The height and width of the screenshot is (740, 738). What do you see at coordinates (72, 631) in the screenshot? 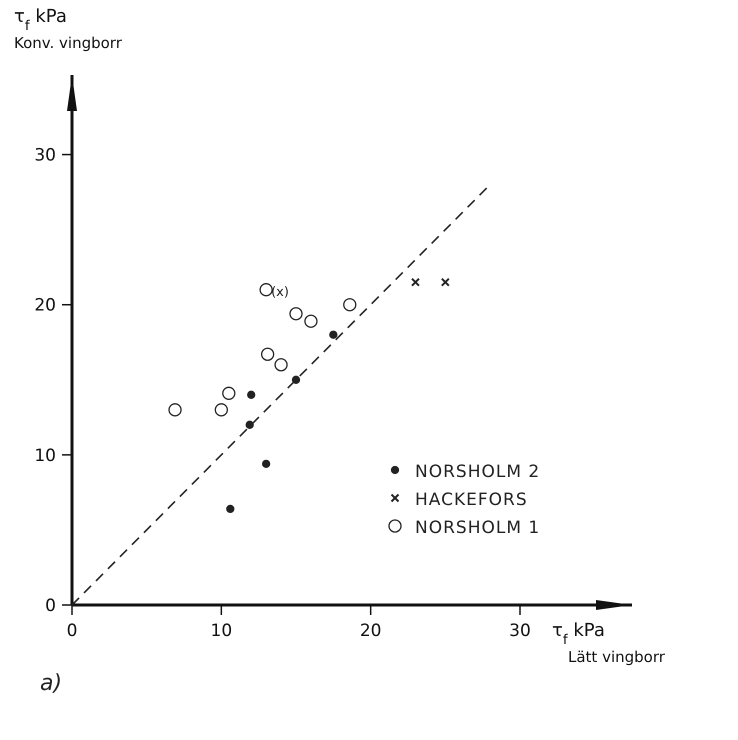
I see `x-tick-label: 0` at bounding box center [72, 631].